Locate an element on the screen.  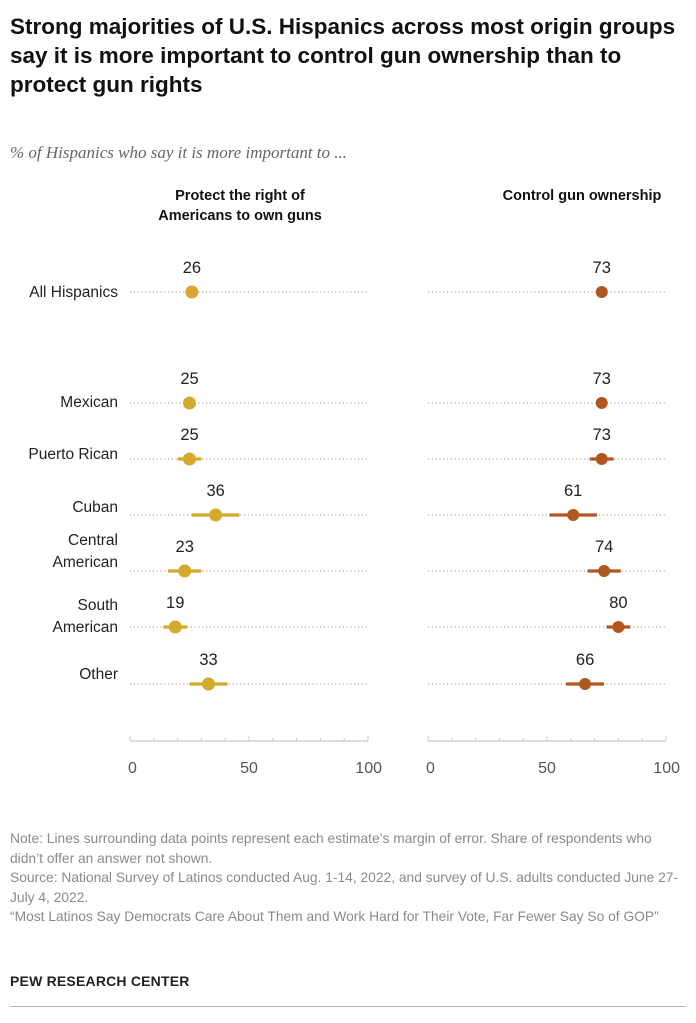
data-label: 36 is located at coordinates (216, 491).